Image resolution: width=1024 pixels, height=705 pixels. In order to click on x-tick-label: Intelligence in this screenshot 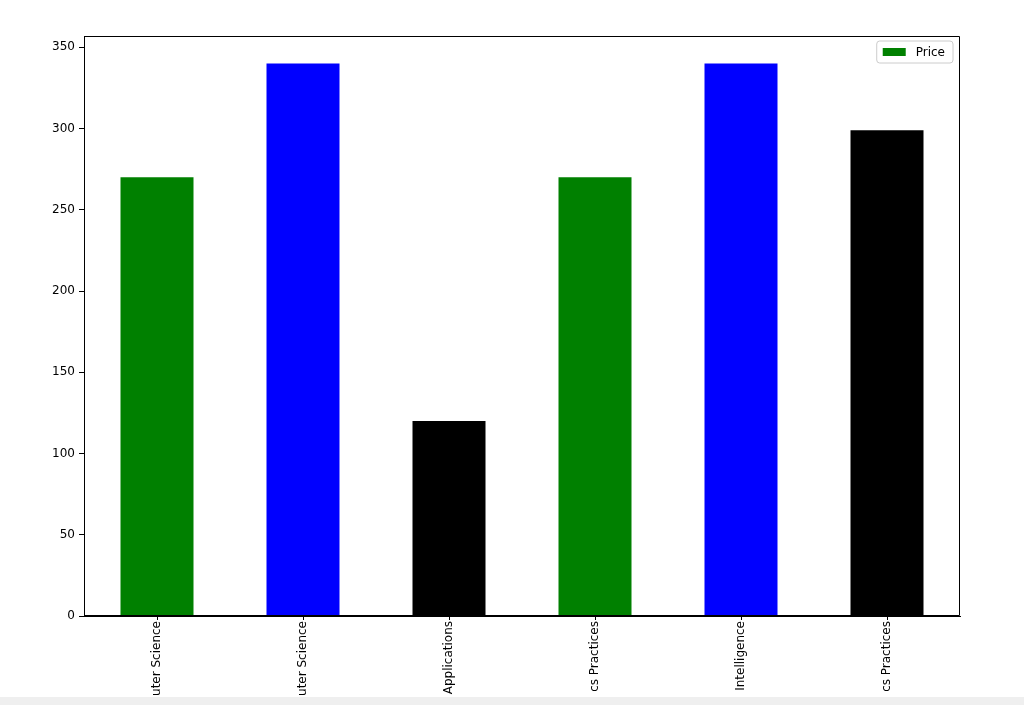, I will do `click(740, 656)`.